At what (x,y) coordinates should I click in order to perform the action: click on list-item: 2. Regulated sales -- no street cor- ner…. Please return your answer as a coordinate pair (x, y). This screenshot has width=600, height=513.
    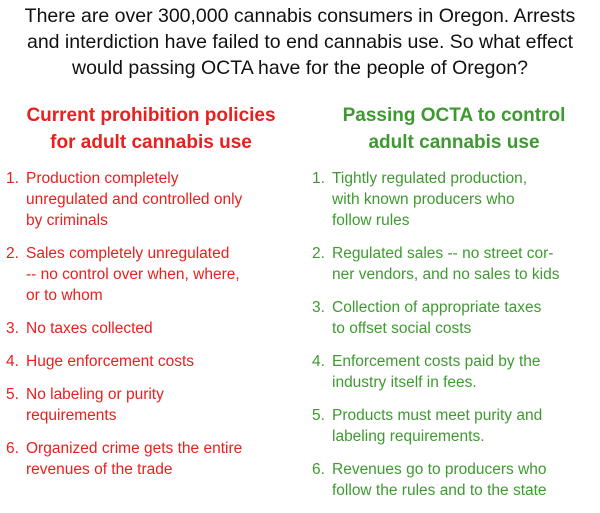
    Looking at the image, I should click on (454, 264).